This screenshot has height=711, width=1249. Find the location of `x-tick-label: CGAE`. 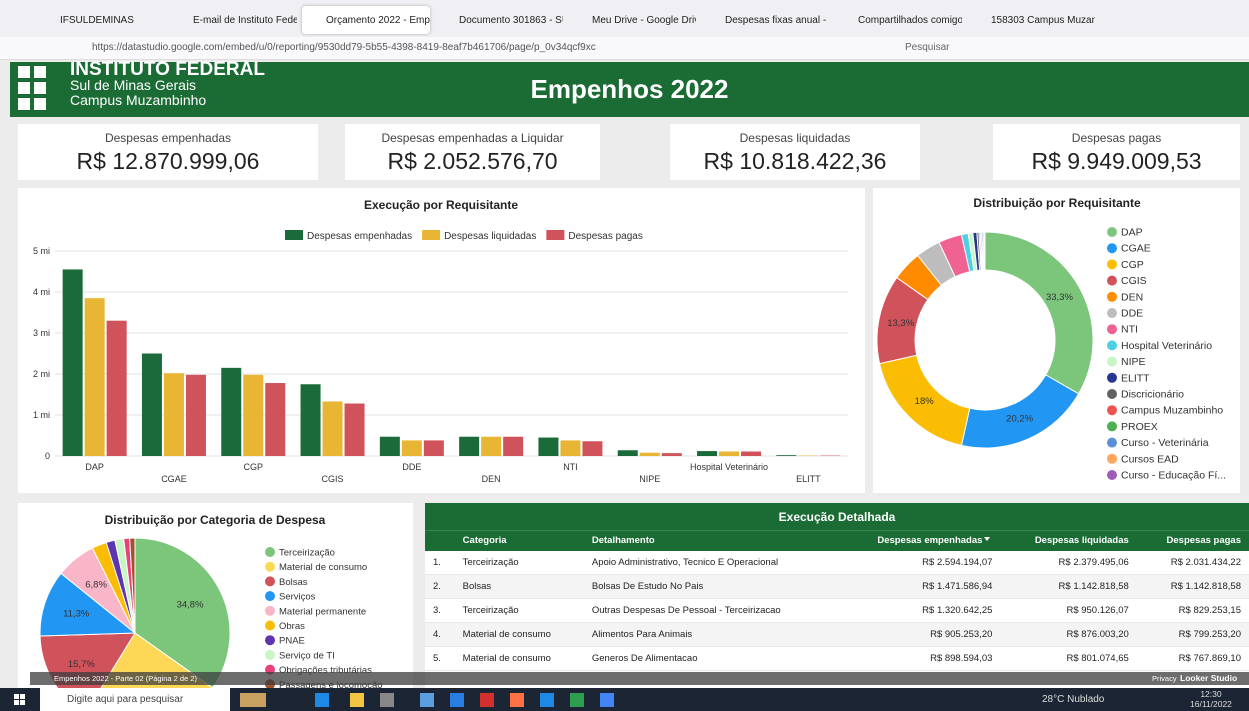

x-tick-label: CGAE is located at coordinates (174, 479).